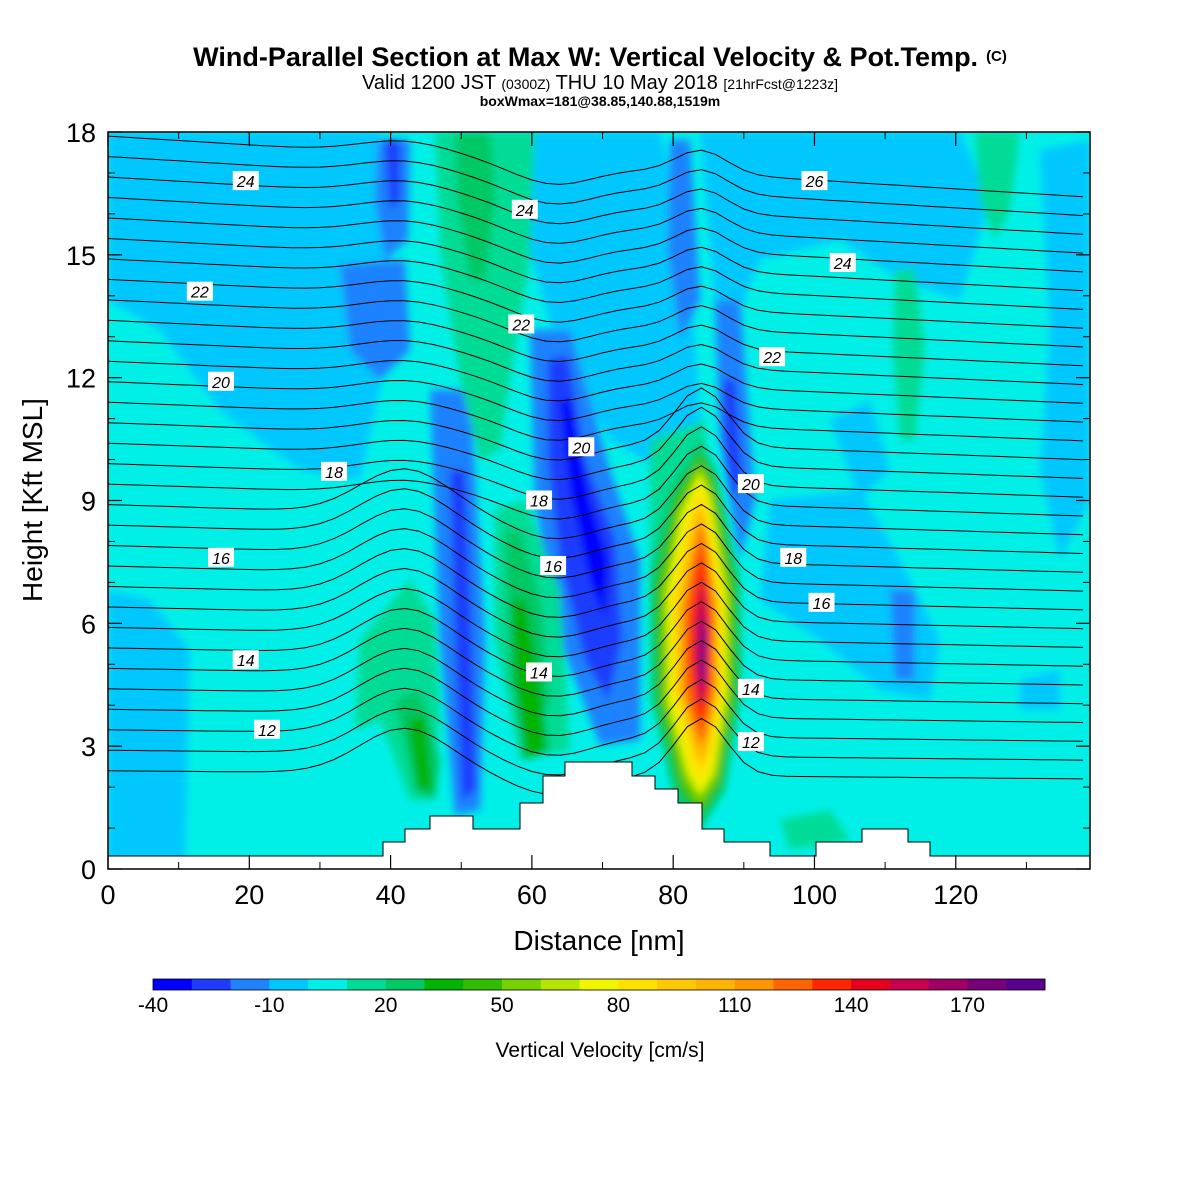  I want to click on box-wmax-line: boxWmax=181@38.85,140.88,1519m, so click(600, 101).